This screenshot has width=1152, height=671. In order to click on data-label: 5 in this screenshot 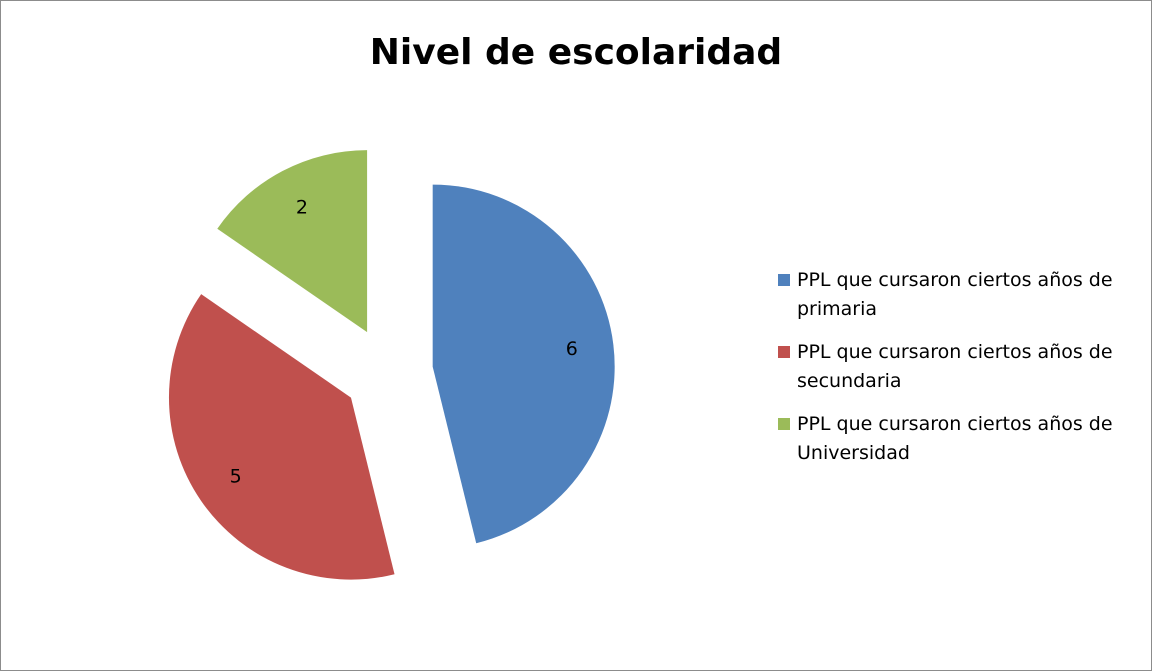, I will do `click(236, 477)`.